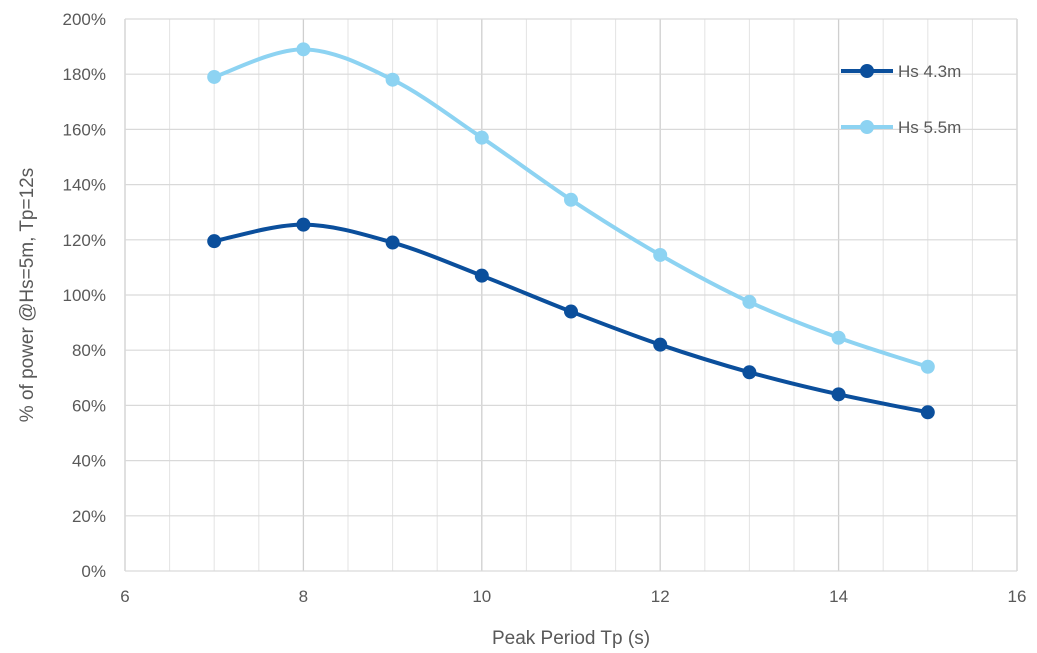 The image size is (1037, 653). Describe the element at coordinates (84, 74) in the screenshot. I see `y-tick-label: 180%` at that location.